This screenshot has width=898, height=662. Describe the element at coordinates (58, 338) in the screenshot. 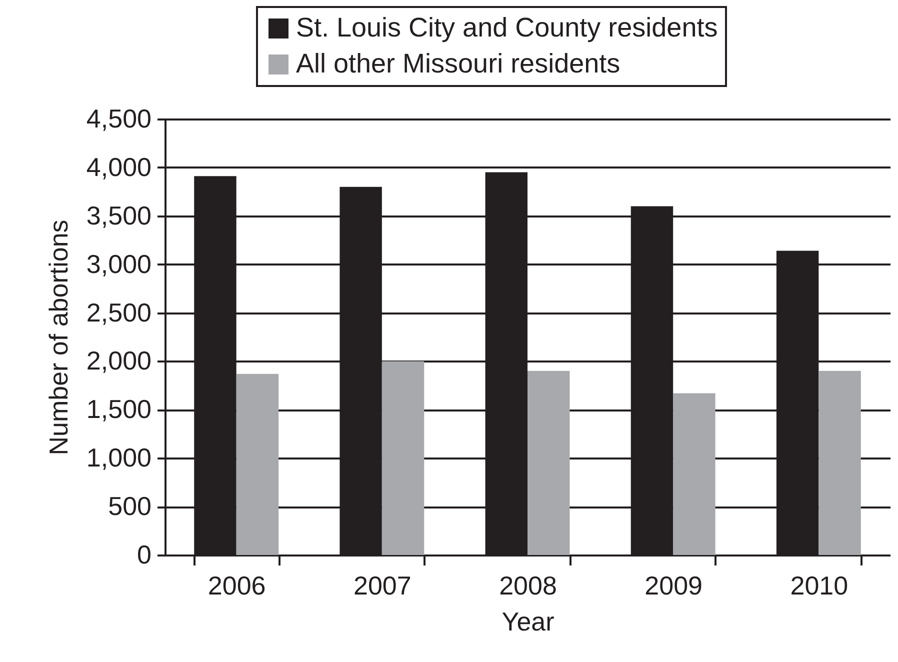

I see `y-axis-title: Number of abortions` at that location.